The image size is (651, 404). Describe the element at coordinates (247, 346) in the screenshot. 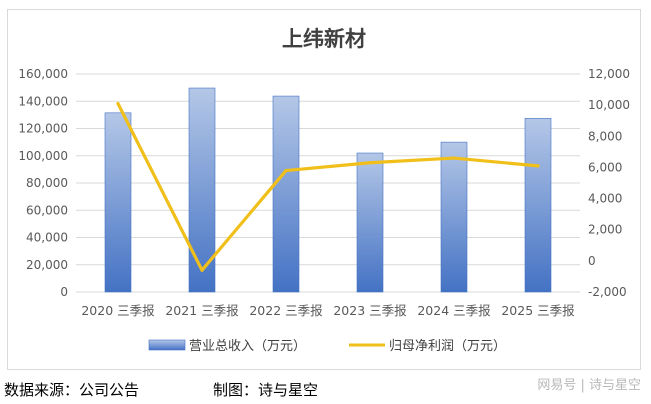

I see `legend-bar-label: 营业总收入（万元）` at that location.